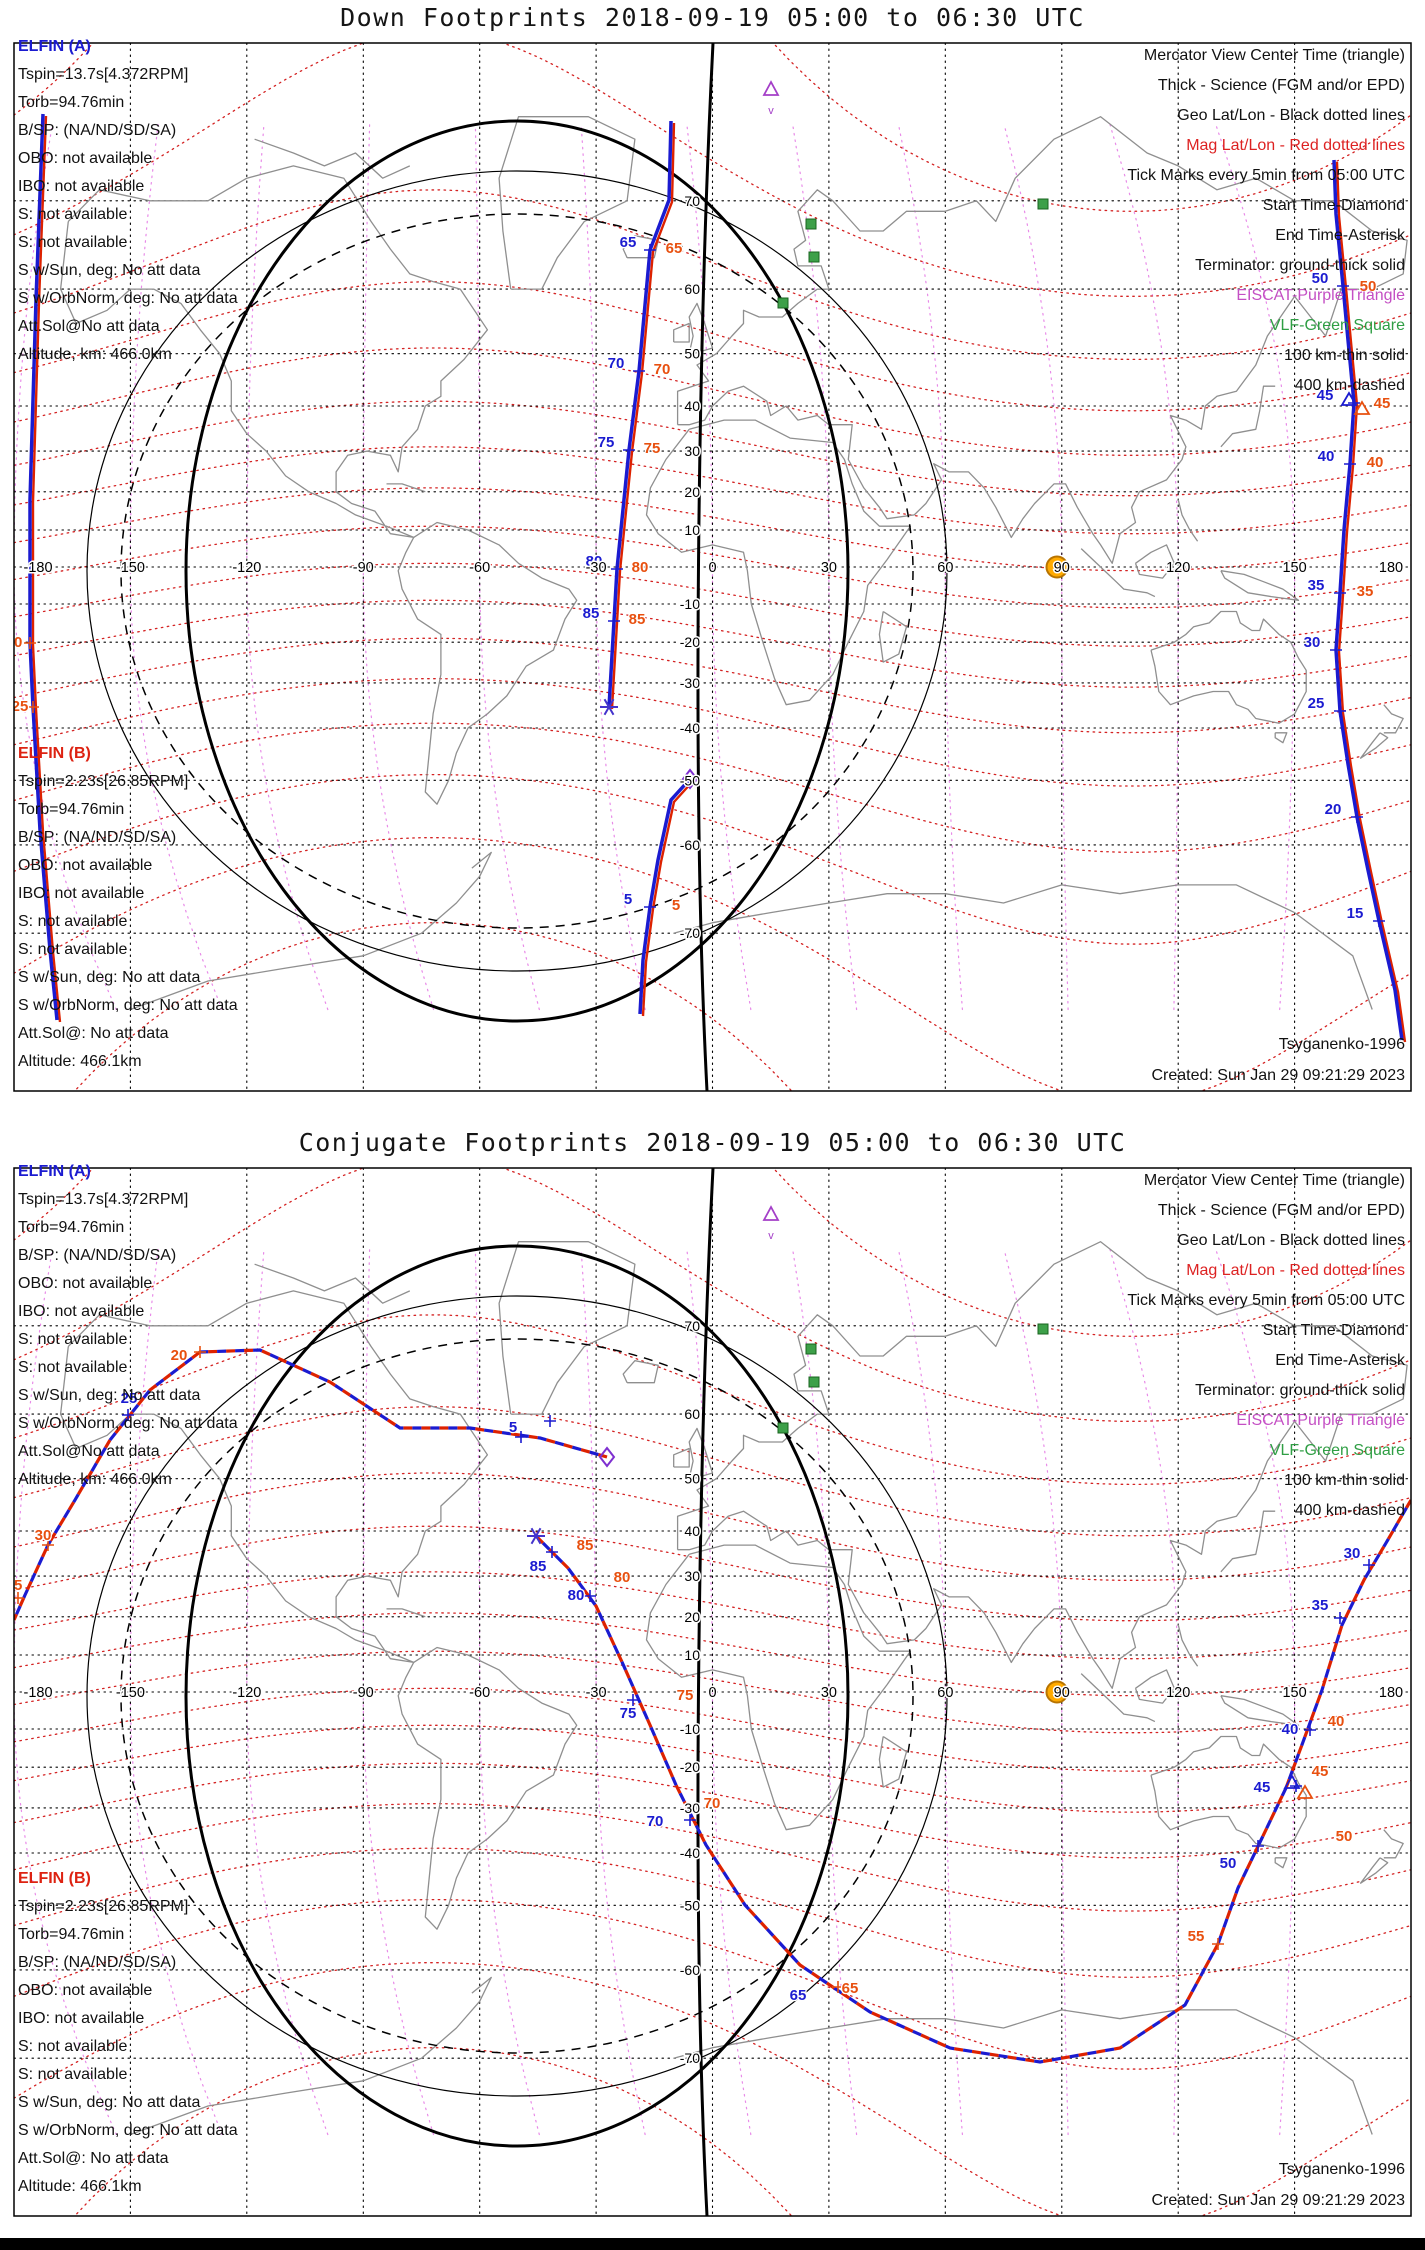  I want to click on track-minute-label: 5, so click(513, 1427).